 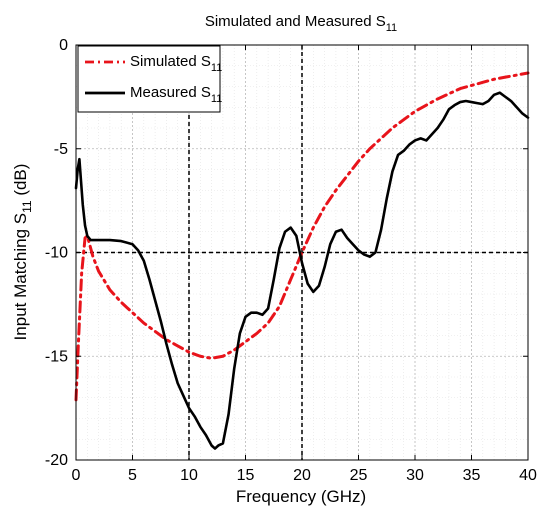 What do you see at coordinates (61, 149) in the screenshot?
I see `y-tick-label: -5` at bounding box center [61, 149].